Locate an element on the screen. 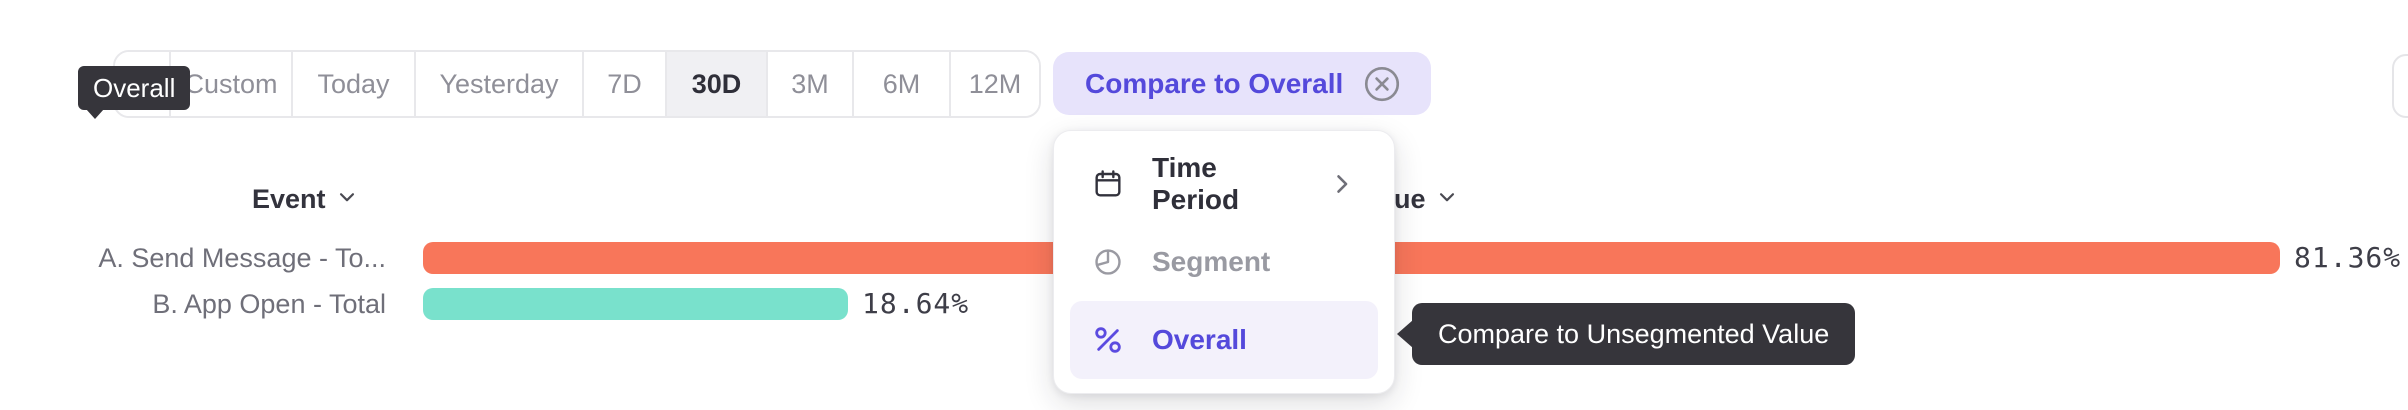 The height and width of the screenshot is (410, 2408). menu-item-time-period: Time Period is located at coordinates (1224, 184).